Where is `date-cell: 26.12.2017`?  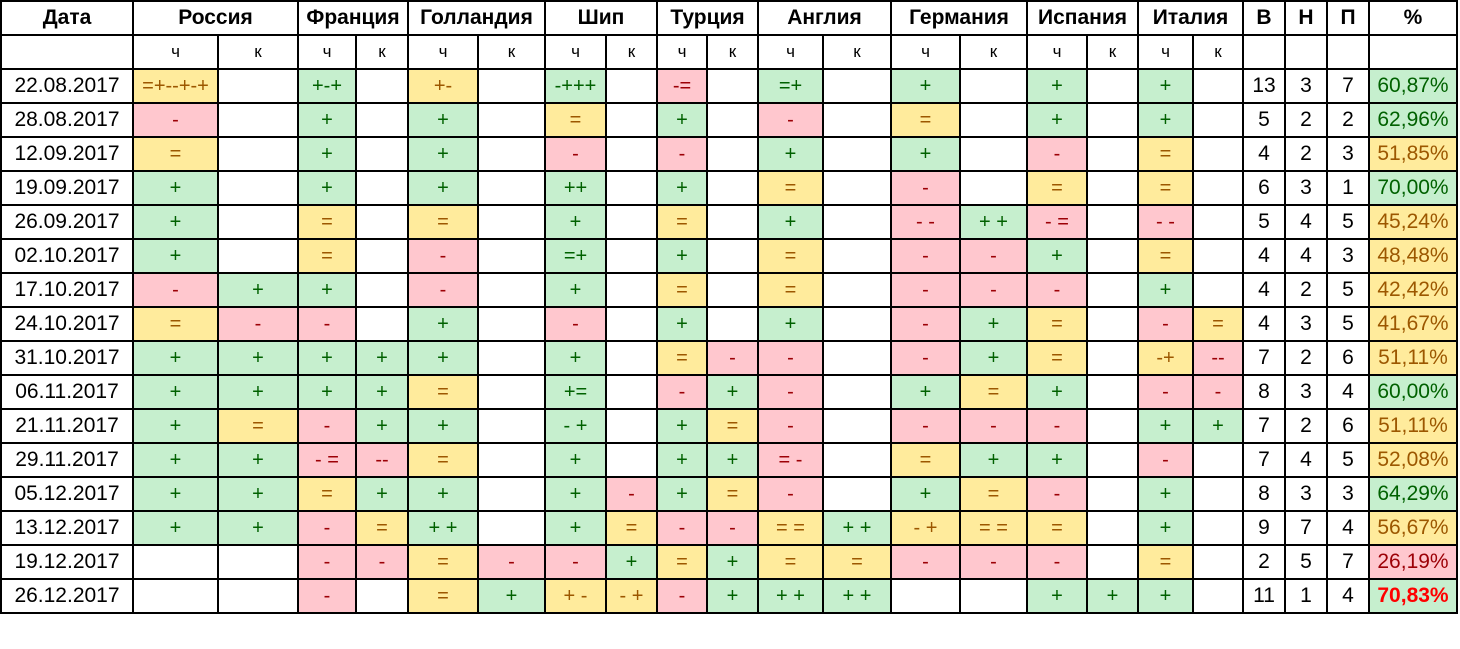 date-cell: 26.12.2017 is located at coordinates (67, 596).